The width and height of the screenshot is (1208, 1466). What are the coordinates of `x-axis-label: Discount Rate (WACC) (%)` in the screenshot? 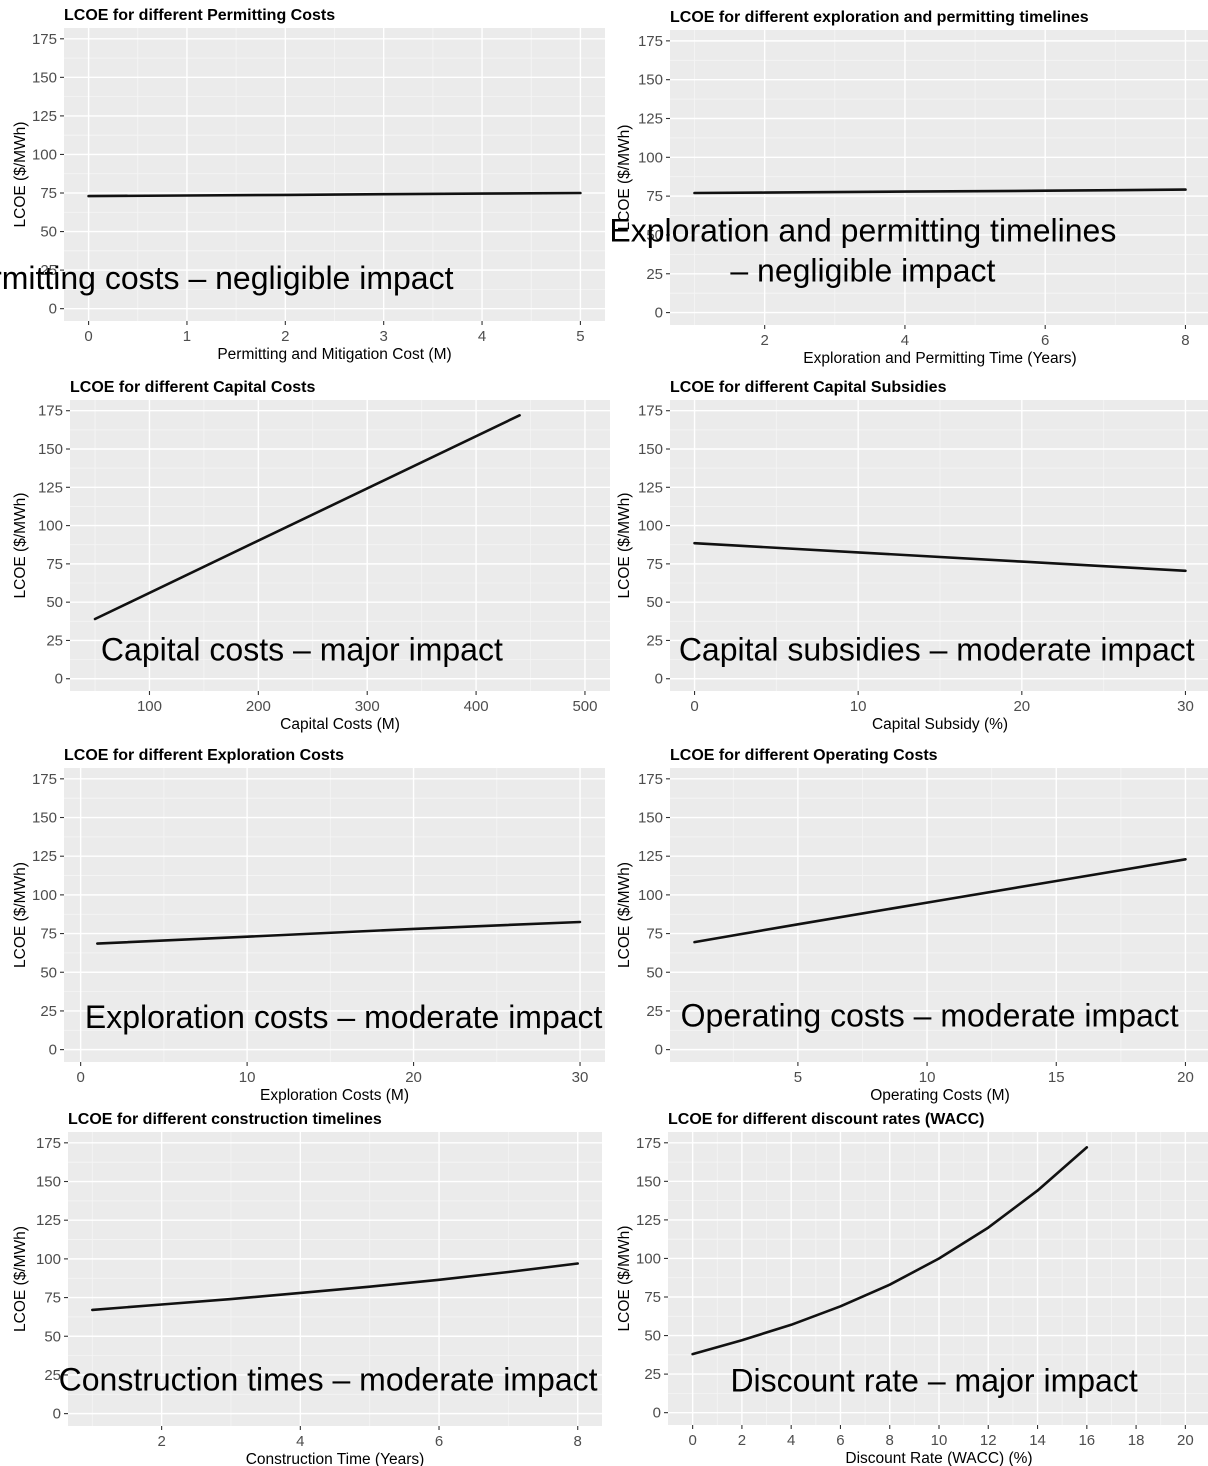 It's located at (938, 1458).